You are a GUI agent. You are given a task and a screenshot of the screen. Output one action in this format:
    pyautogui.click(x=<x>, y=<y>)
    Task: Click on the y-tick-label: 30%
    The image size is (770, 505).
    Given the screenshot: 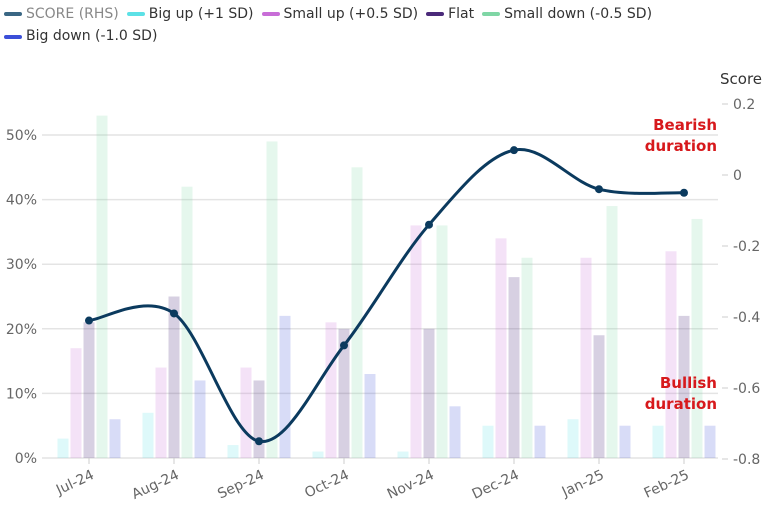 What is the action you would take?
    pyautogui.click(x=21, y=265)
    